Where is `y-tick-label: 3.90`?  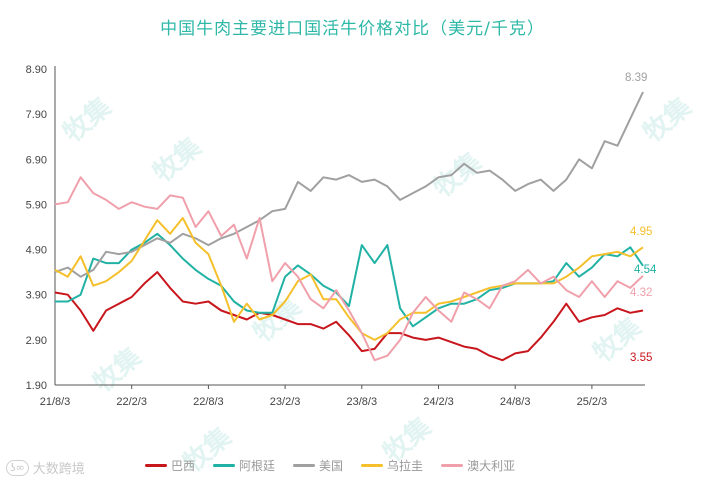 y-tick-label: 3.90 is located at coordinates (36, 296).